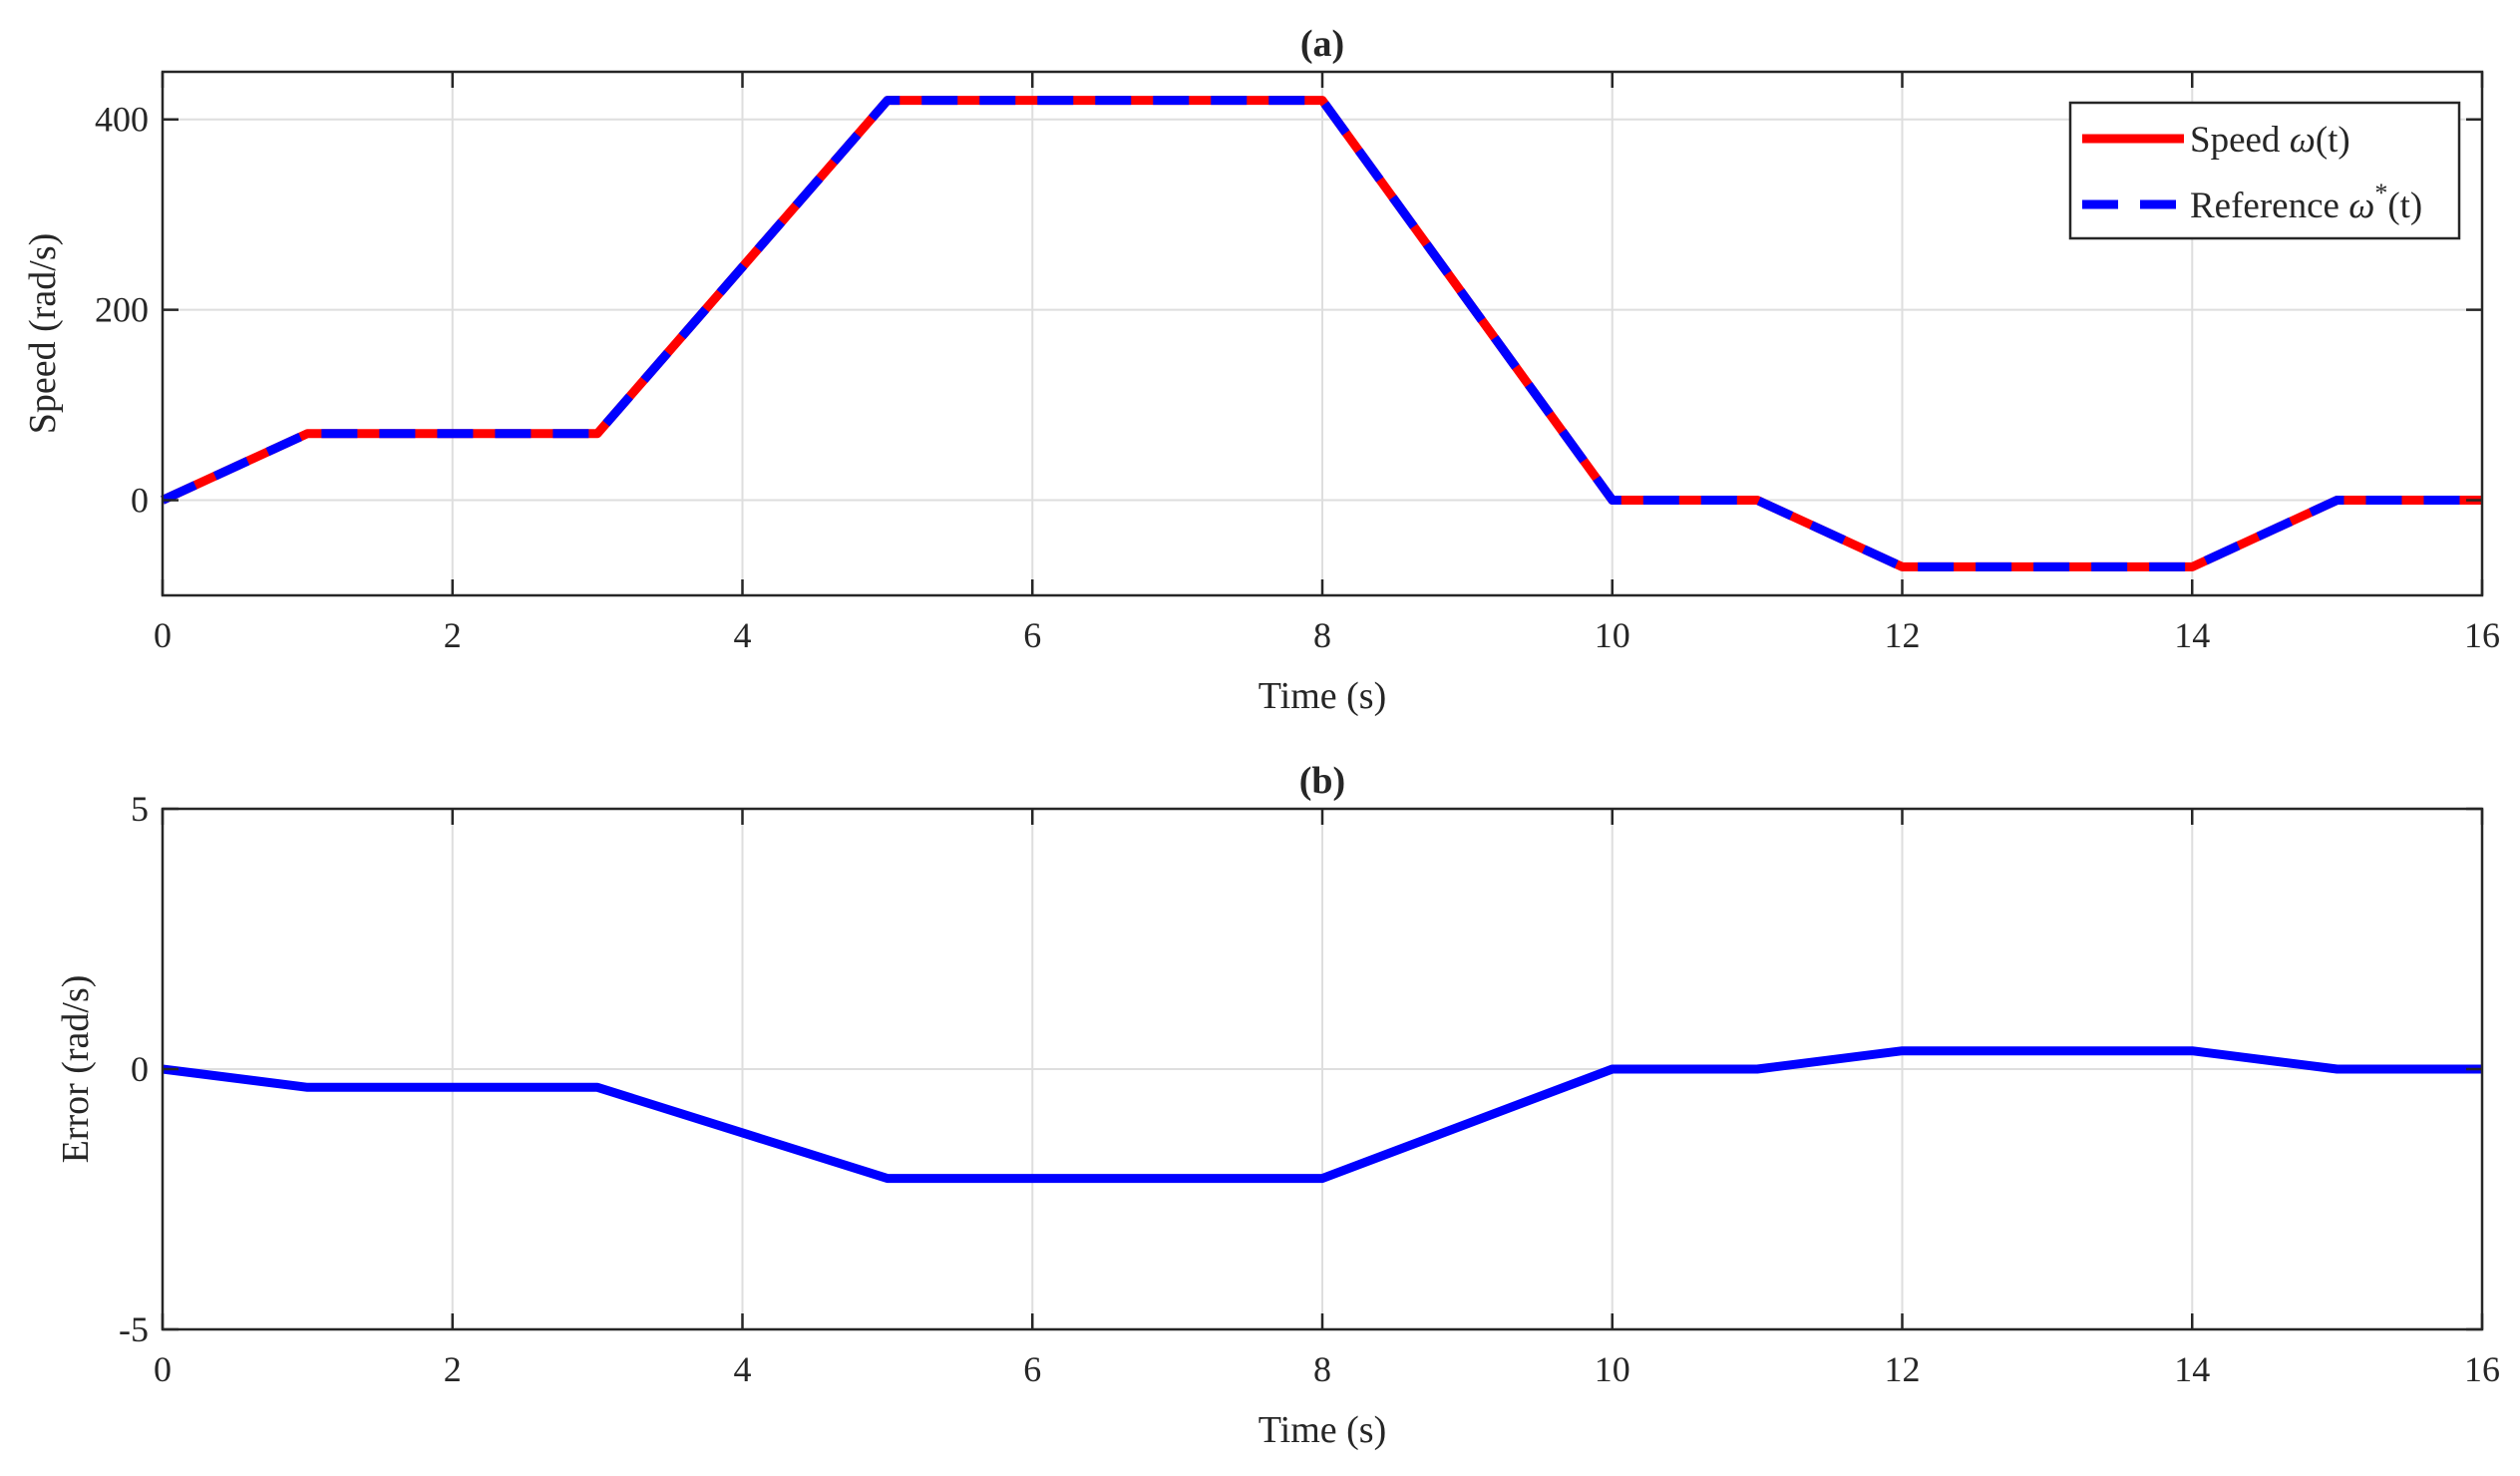 This screenshot has width=2520, height=1476. Describe the element at coordinates (43, 334) in the screenshot. I see `y-axis-label: Speed (rad/s)` at that location.